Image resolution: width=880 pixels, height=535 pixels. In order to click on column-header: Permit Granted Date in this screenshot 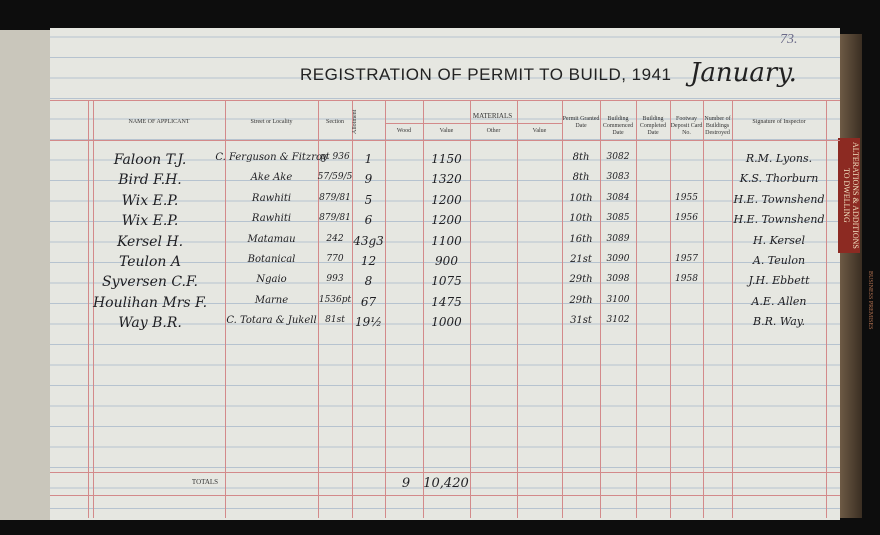, I will do `click(581, 122)`.